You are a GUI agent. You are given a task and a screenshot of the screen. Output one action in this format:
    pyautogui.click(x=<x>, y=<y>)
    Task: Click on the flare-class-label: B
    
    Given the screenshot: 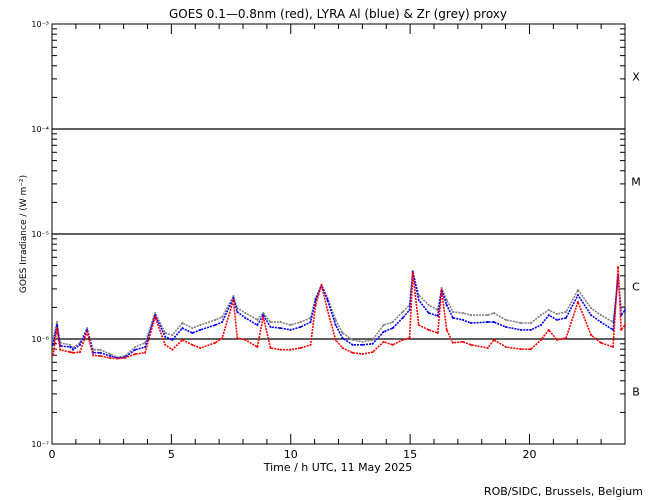 What is the action you would take?
    pyautogui.click(x=636, y=392)
    